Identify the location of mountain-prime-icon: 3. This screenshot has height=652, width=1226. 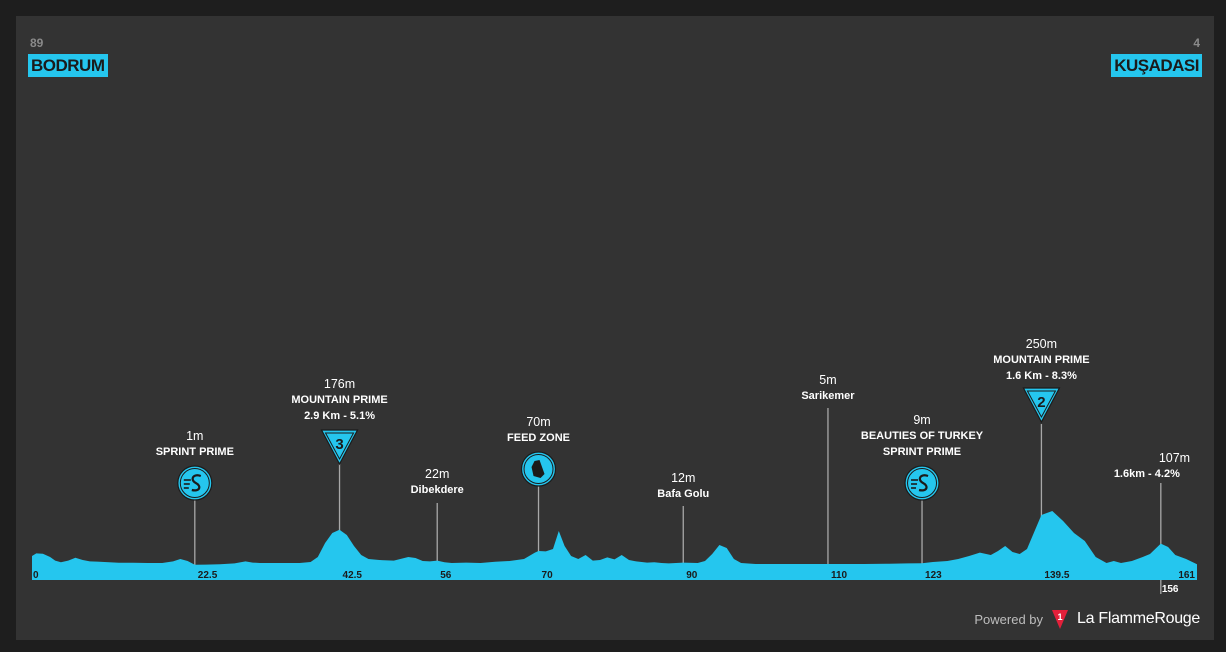
(339, 447).